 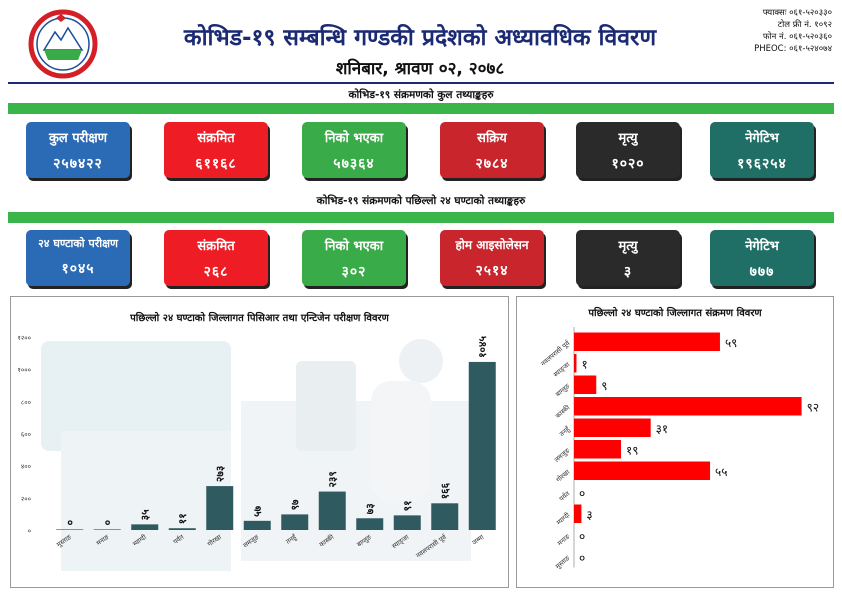 What do you see at coordinates (492, 245) in the screenshot?
I see `card-label: होम आइसोलेसन` at bounding box center [492, 245].